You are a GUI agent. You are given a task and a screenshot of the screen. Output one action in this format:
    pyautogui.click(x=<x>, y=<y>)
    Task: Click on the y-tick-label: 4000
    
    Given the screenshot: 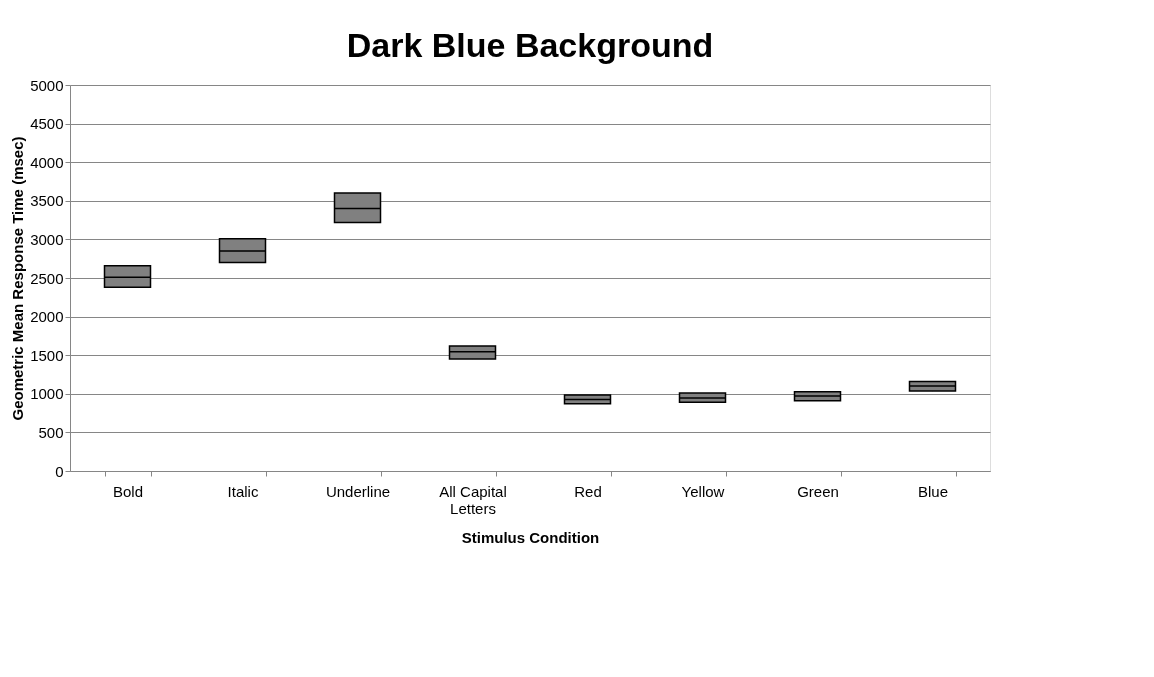 What is the action you would take?
    pyautogui.click(x=47, y=162)
    